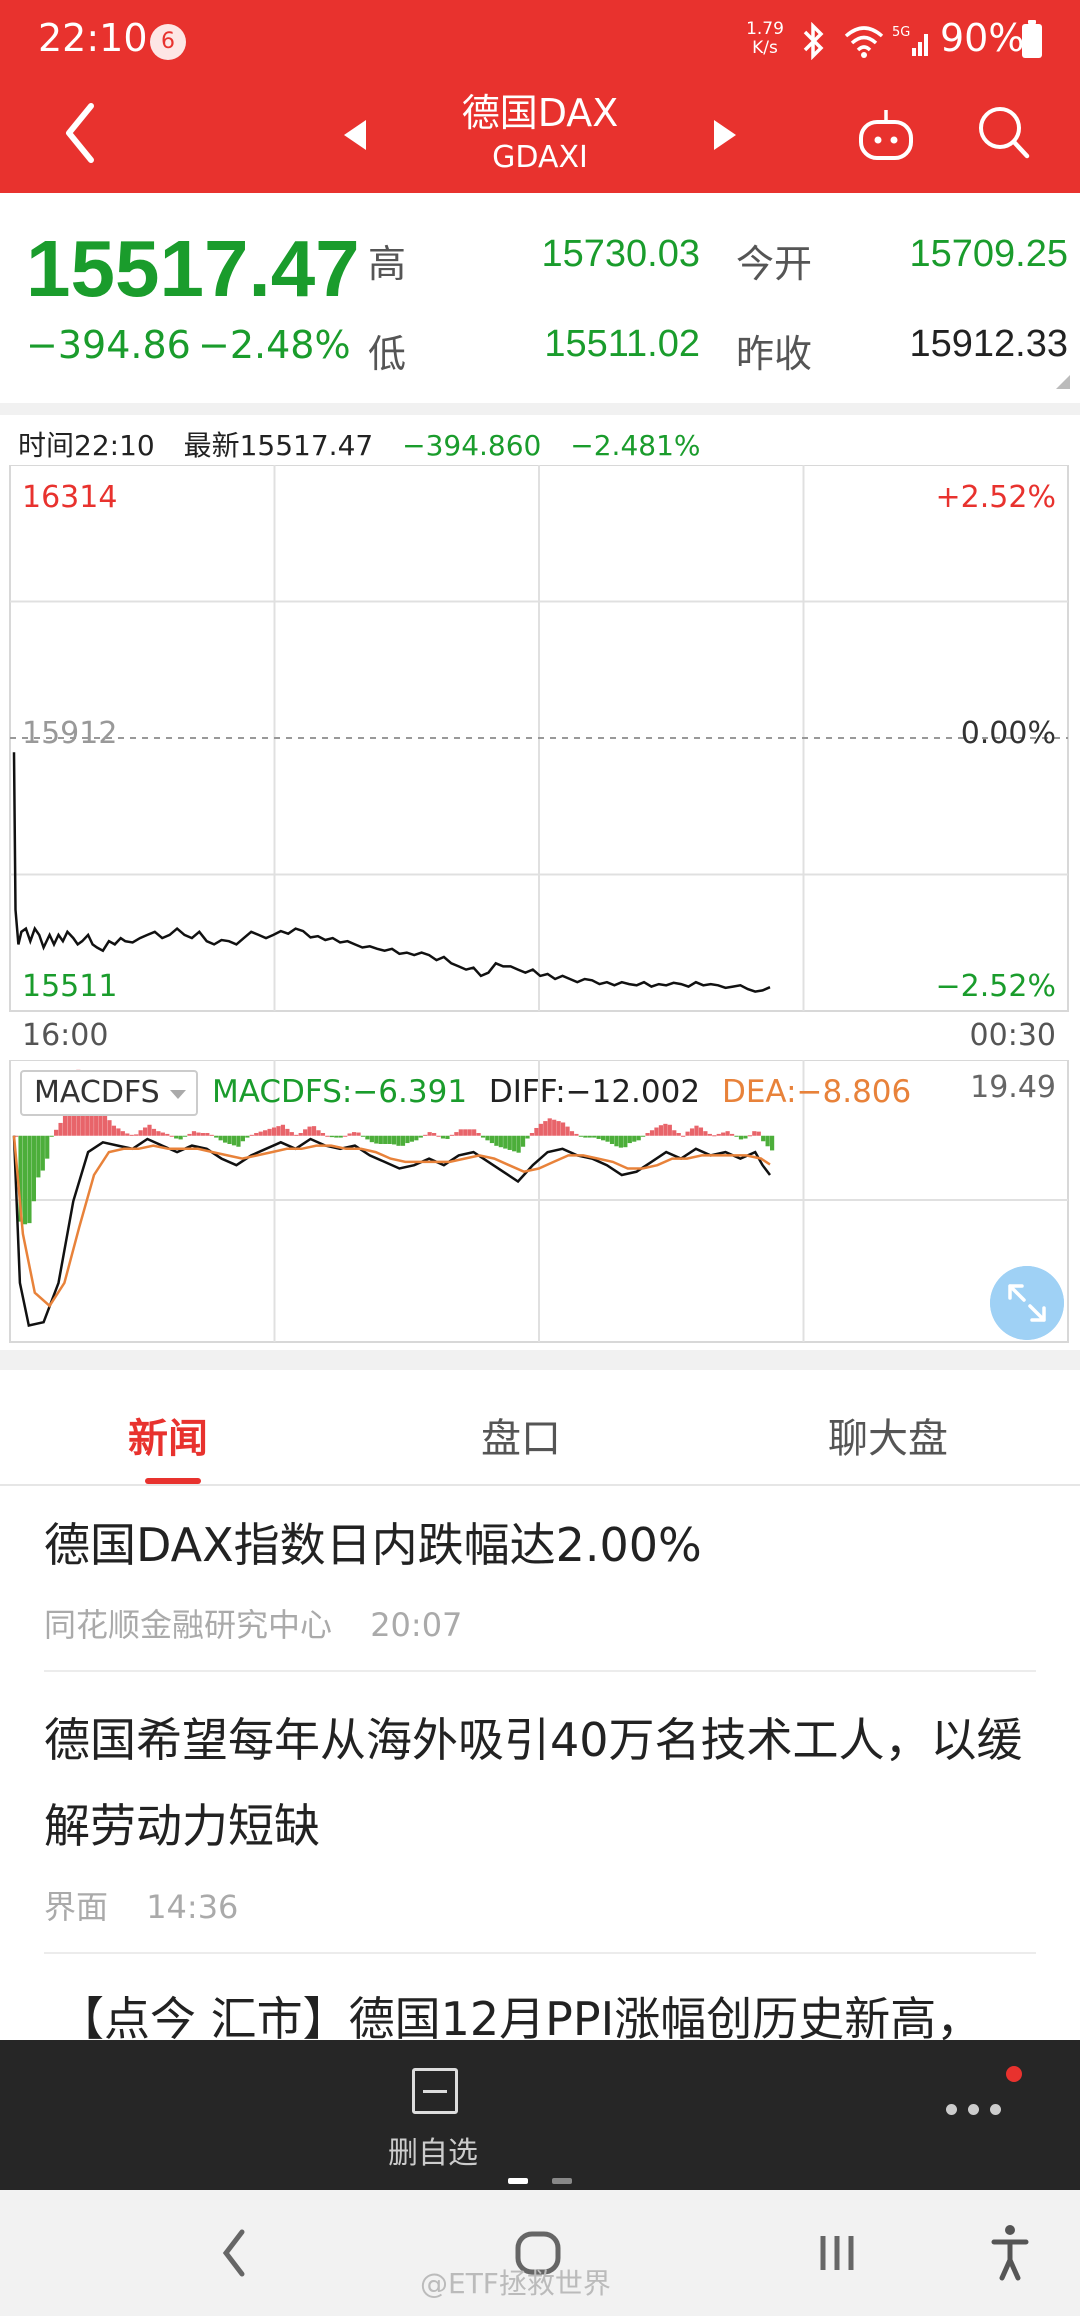 The height and width of the screenshot is (2316, 1080). I want to click on battery-icon, so click(1032, 39).